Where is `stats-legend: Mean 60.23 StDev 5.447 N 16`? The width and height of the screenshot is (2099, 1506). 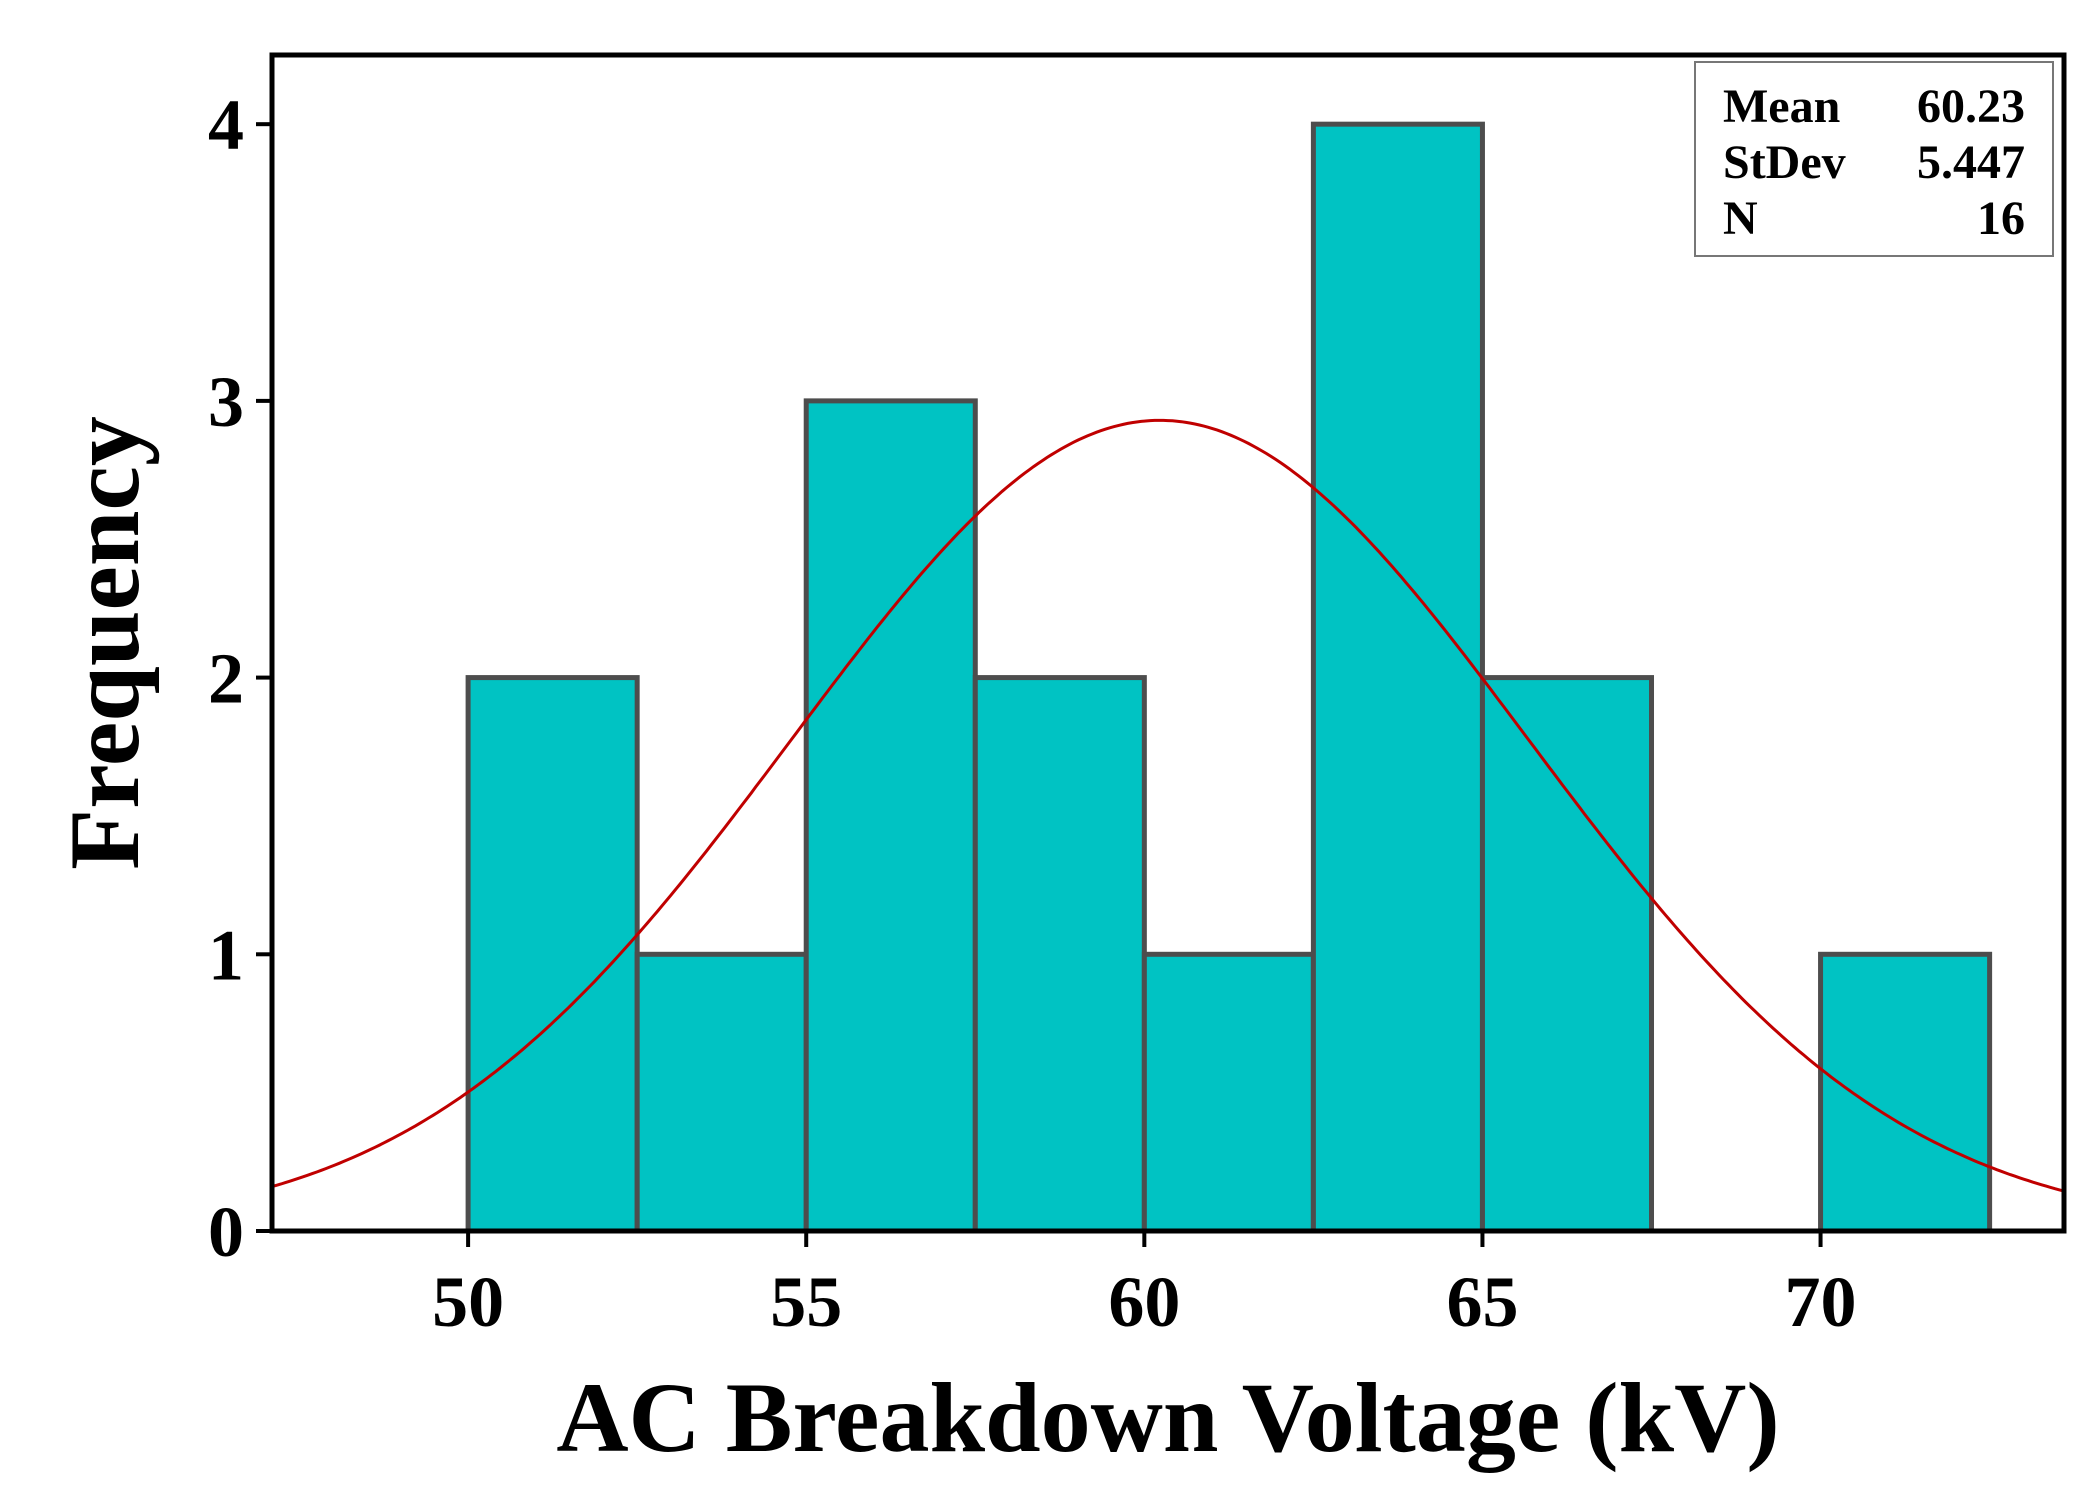
stats-legend: Mean 60.23 StDev 5.447 N 16 is located at coordinates (1874, 159).